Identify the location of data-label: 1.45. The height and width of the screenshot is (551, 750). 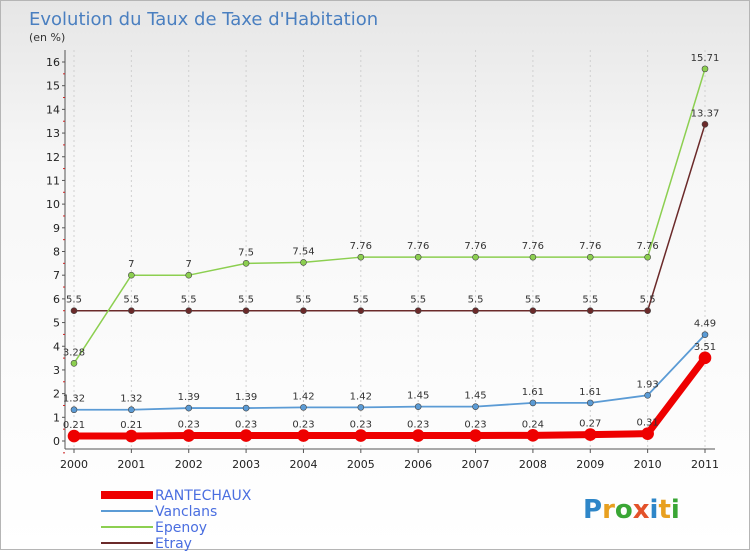
(418, 396).